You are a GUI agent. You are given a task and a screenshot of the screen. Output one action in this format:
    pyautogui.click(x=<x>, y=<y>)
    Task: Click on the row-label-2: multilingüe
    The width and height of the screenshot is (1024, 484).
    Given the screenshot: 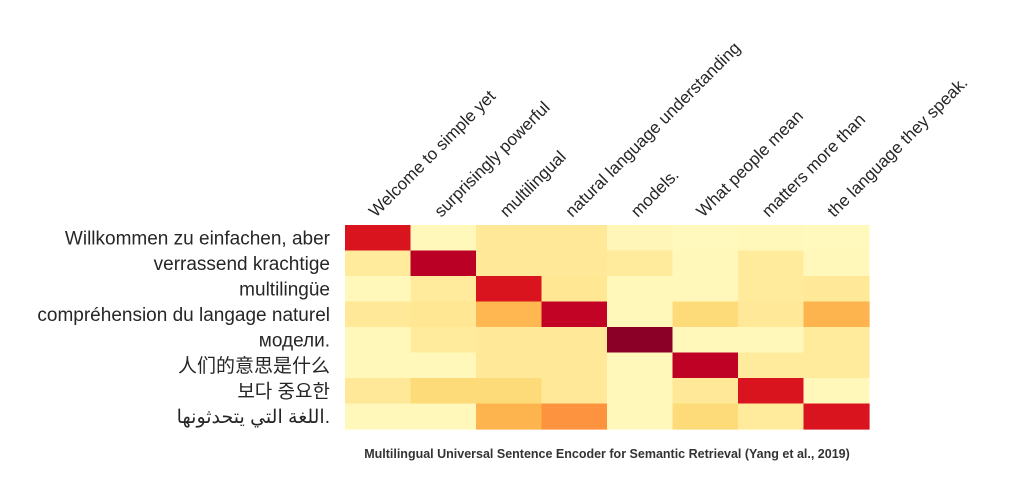 What is the action you would take?
    pyautogui.click(x=284, y=289)
    